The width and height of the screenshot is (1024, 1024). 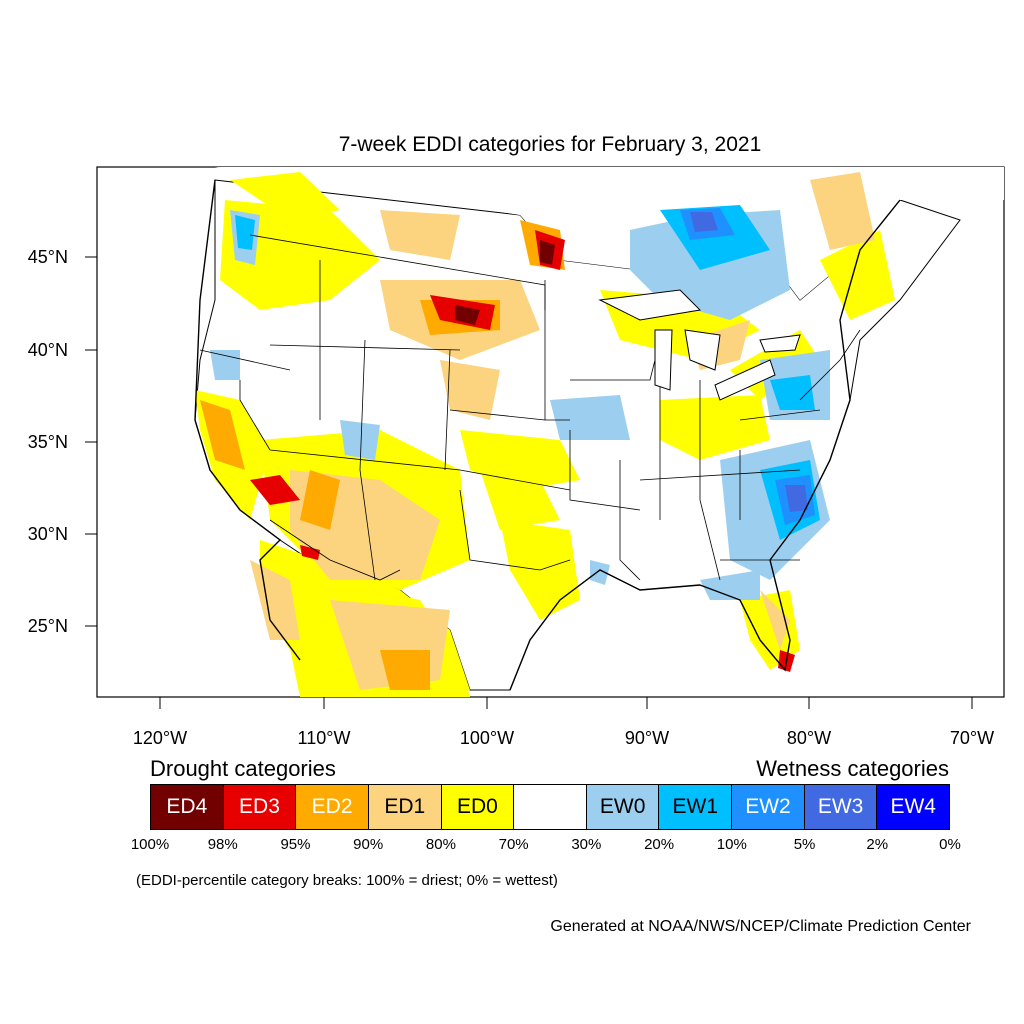 What do you see at coordinates (48, 626) in the screenshot?
I see `lat-label: 25°N` at bounding box center [48, 626].